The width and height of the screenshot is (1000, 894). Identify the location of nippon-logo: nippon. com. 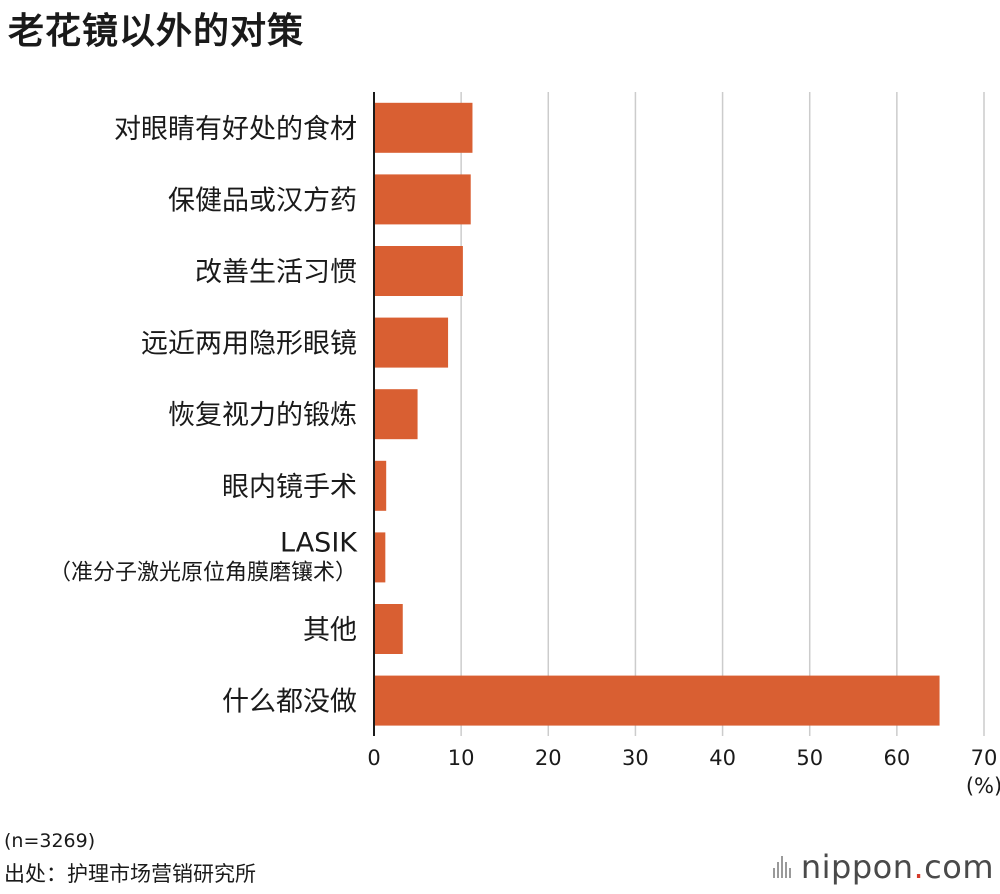
(883, 867).